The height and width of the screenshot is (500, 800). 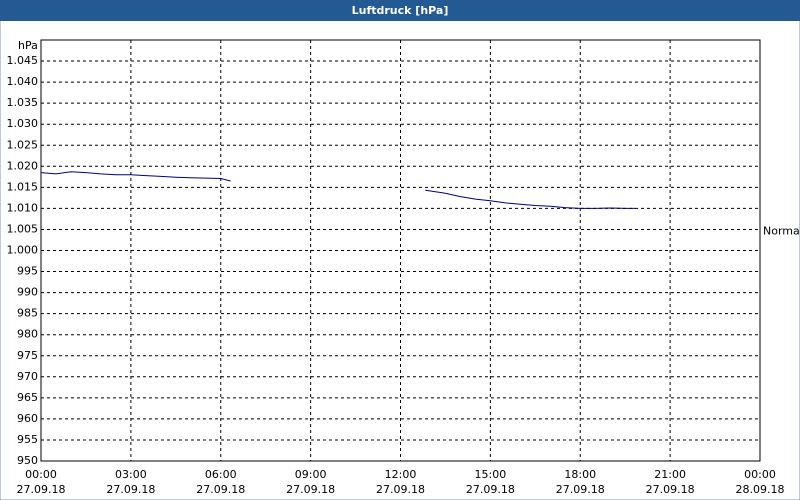 I want to click on x-tick-label: 21:00, so click(x=670, y=474).